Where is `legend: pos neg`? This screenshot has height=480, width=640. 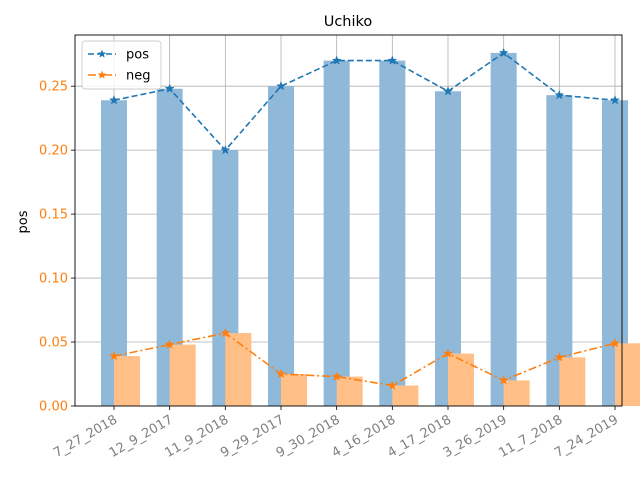
legend: pos neg is located at coordinates (121, 65).